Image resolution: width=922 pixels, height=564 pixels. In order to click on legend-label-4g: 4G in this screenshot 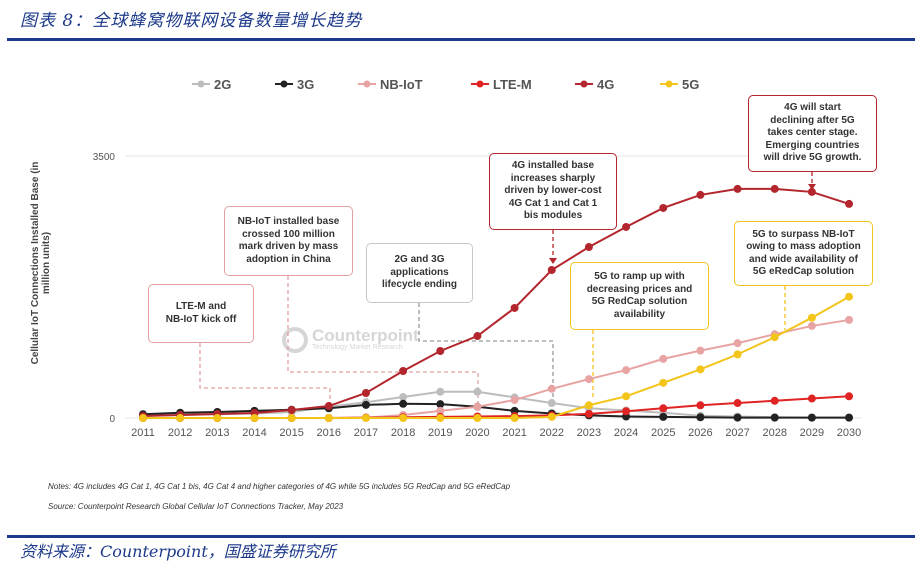, I will do `click(605, 84)`.